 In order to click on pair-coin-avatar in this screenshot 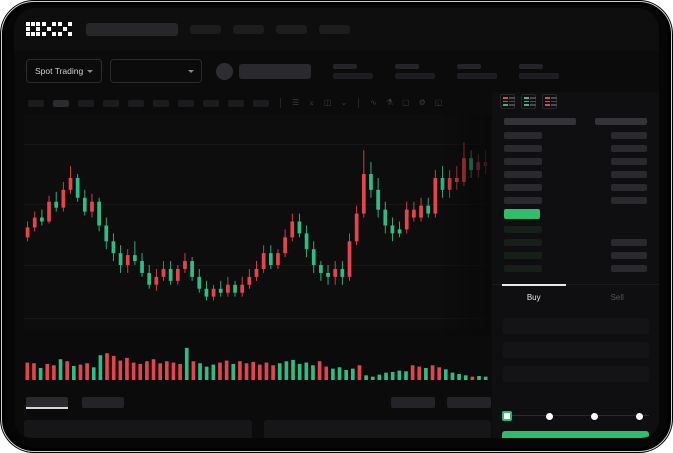, I will do `click(225, 71)`.